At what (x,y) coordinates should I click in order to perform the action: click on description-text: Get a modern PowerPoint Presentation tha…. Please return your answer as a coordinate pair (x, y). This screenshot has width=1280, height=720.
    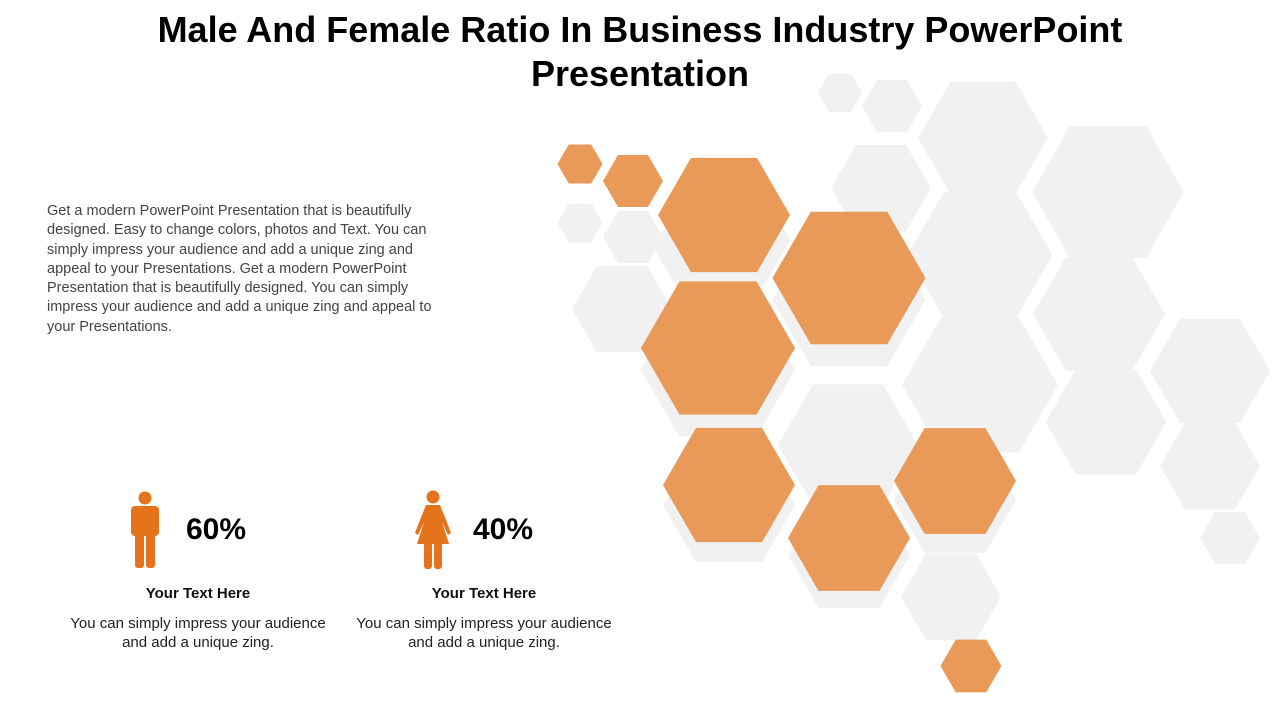
    Looking at the image, I should click on (239, 269).